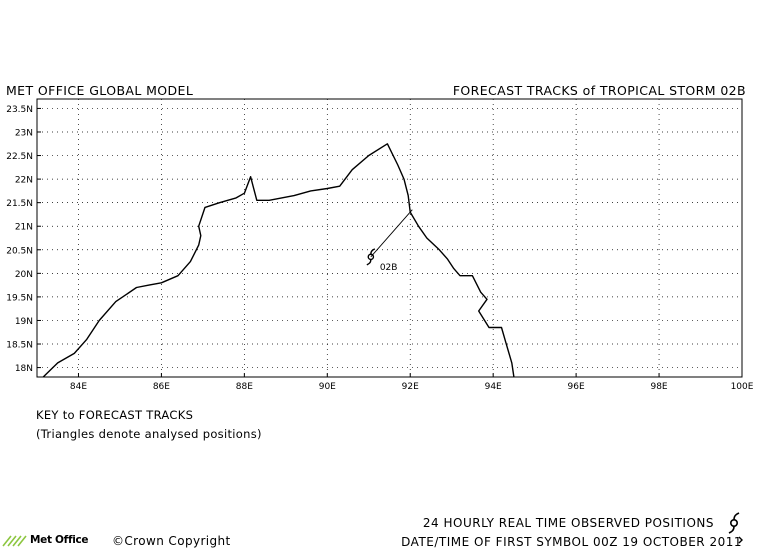  Describe the element at coordinates (161, 387) in the screenshot. I see `lon-tick-label: 86E` at that location.